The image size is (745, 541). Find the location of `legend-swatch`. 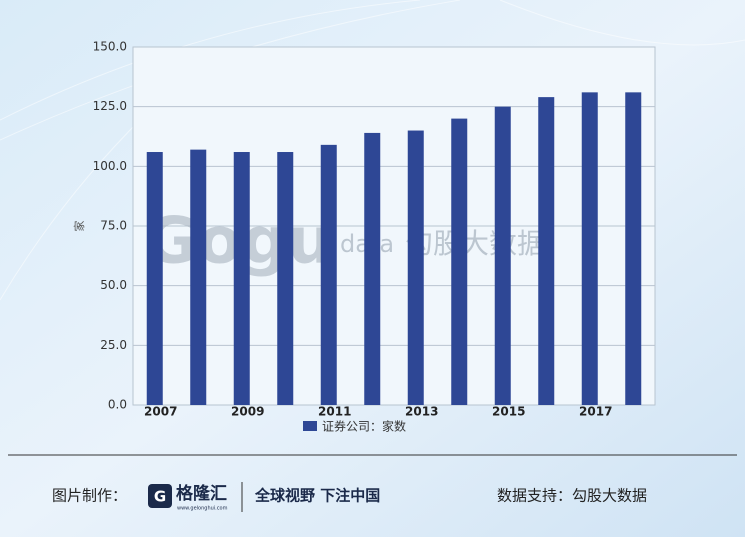

legend-swatch is located at coordinates (310, 426).